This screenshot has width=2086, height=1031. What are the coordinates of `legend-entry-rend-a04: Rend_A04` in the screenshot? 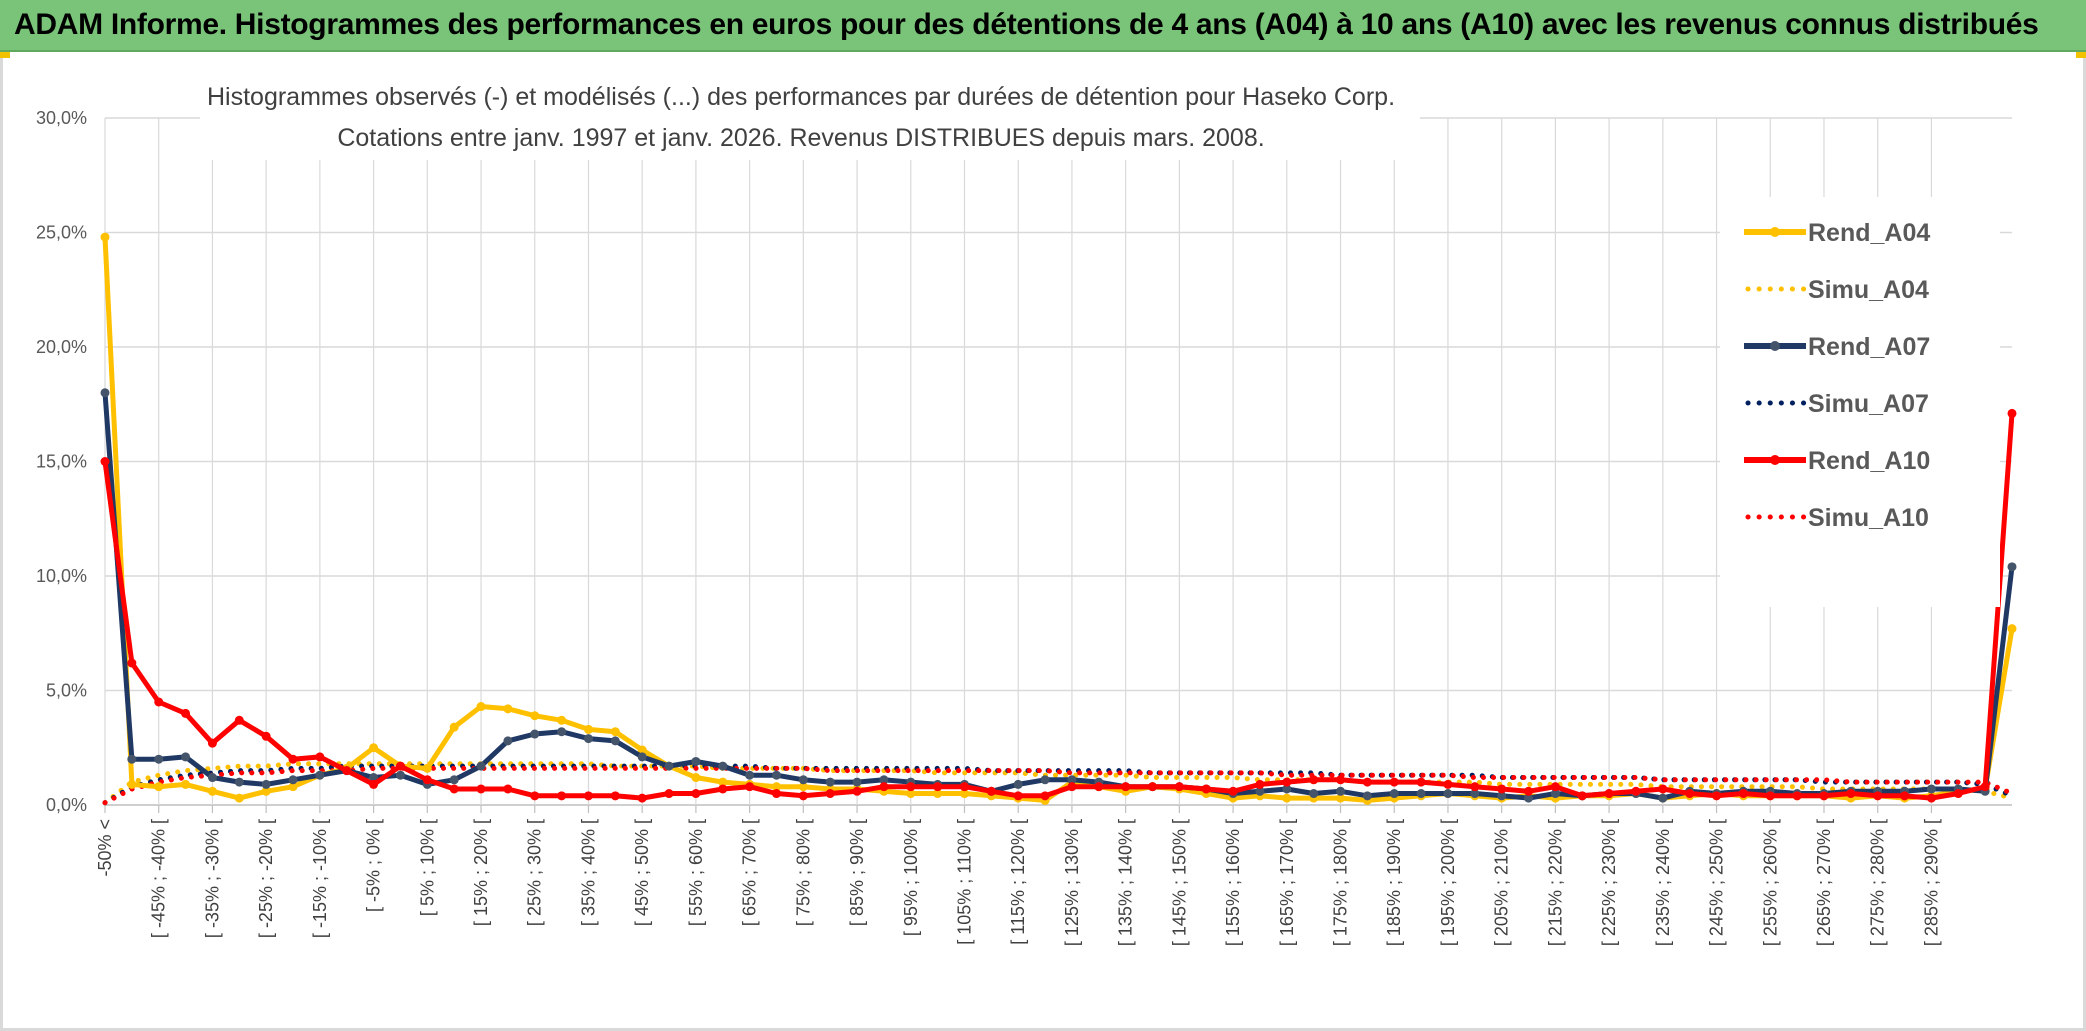 It's located at (1837, 233).